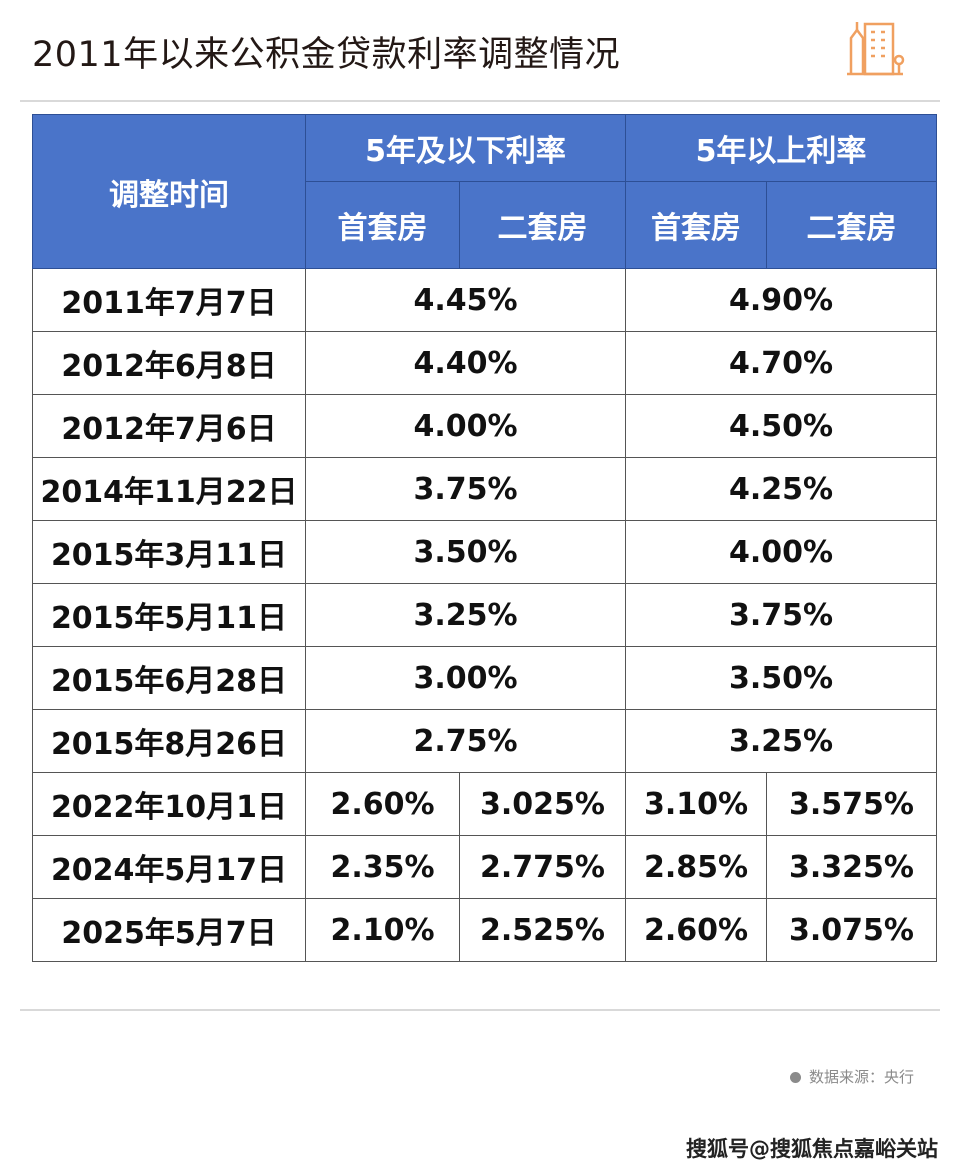 The width and height of the screenshot is (960, 1169). What do you see at coordinates (781, 363) in the screenshot?
I see `rate-cell: 4.70%` at bounding box center [781, 363].